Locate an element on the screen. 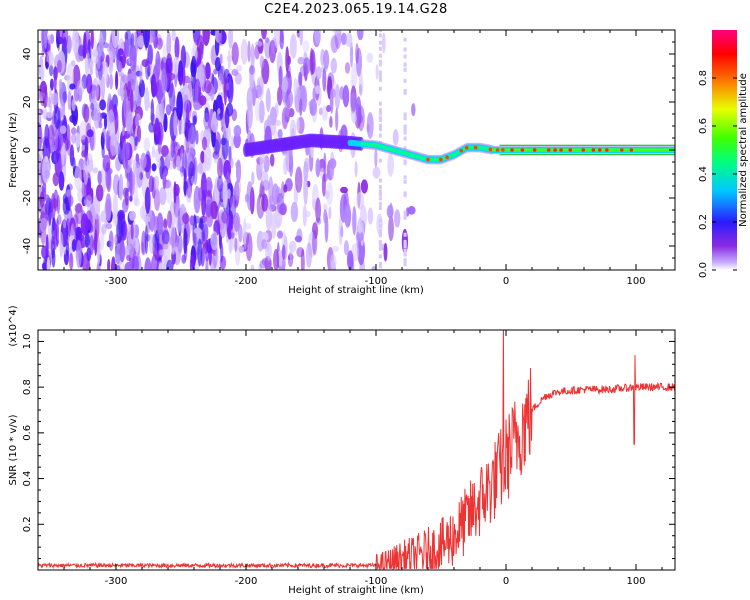 Image resolution: width=750 pixels, height=600 pixels. colorbar-tick-label: 0.2 is located at coordinates (703, 222).